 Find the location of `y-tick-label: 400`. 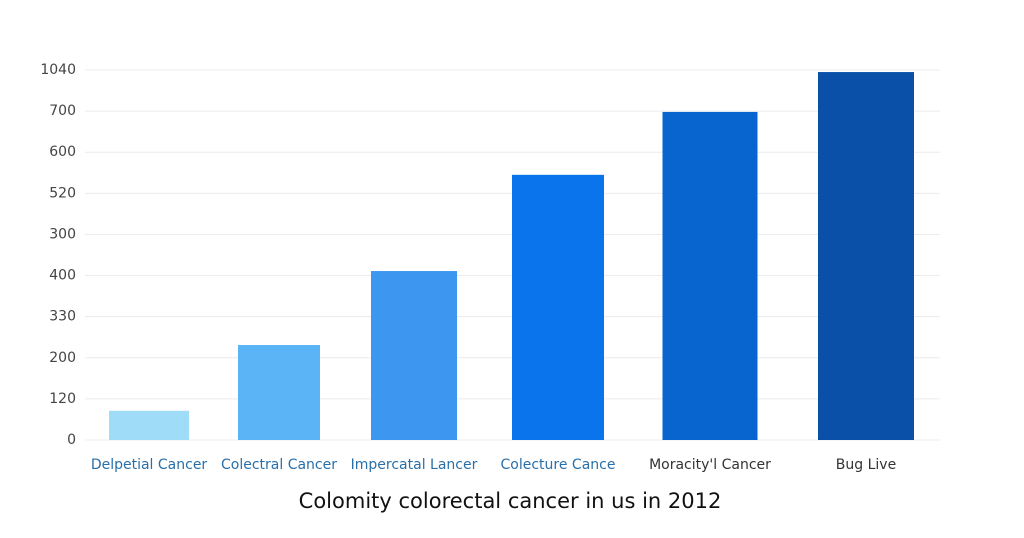

y-tick-label: 400 is located at coordinates (62, 276).